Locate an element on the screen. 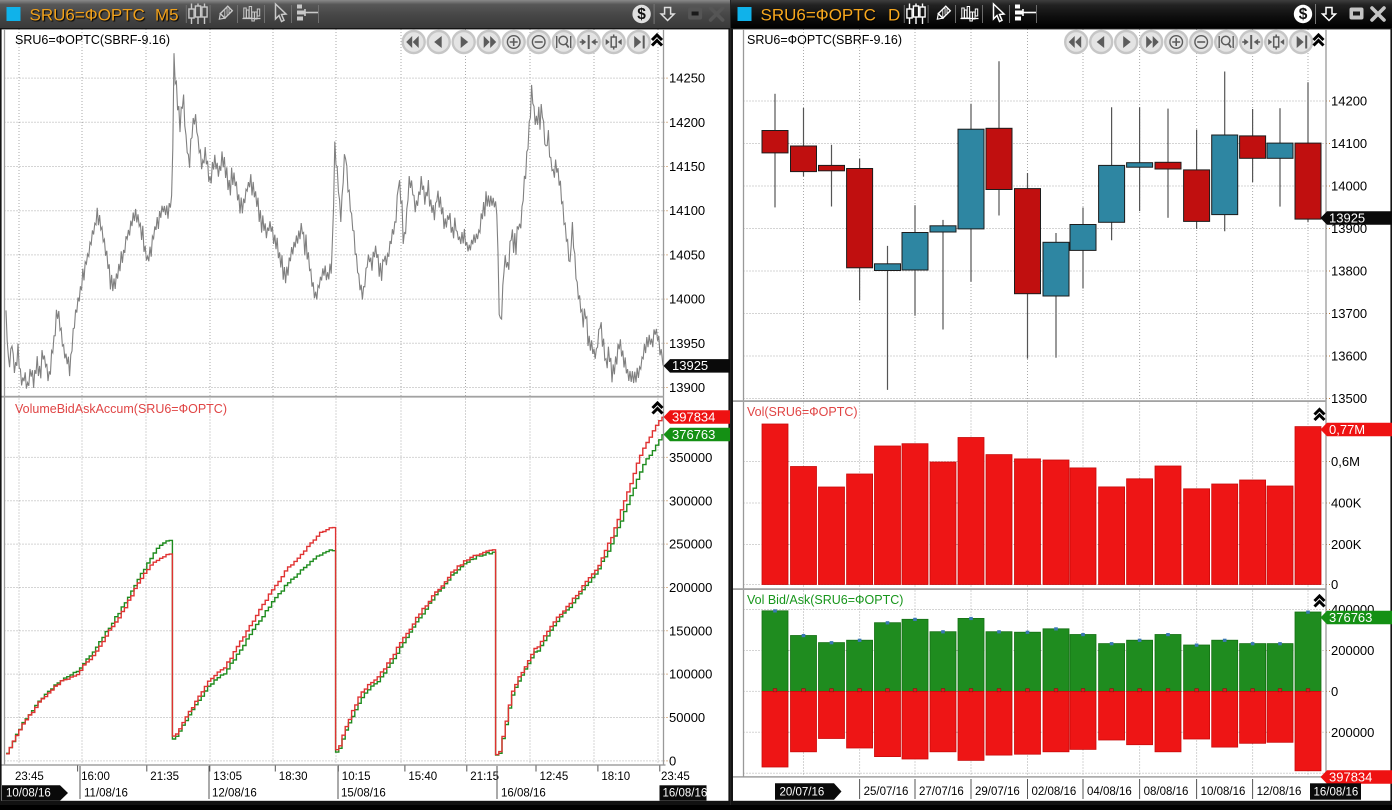 This screenshot has width=1392, height=810. svg-text: 04/08/16 is located at coordinates (1109, 792).